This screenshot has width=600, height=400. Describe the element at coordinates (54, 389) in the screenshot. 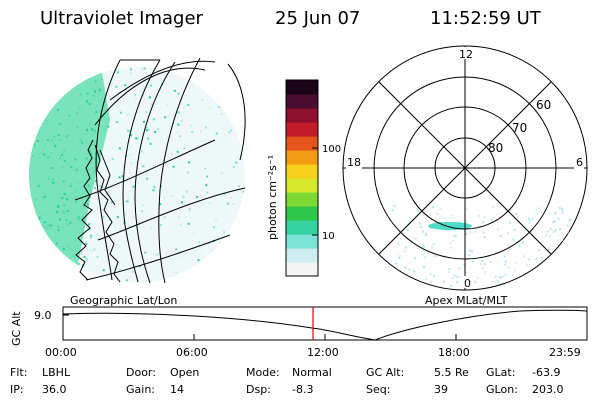

I see `status-value: 36.0` at that location.